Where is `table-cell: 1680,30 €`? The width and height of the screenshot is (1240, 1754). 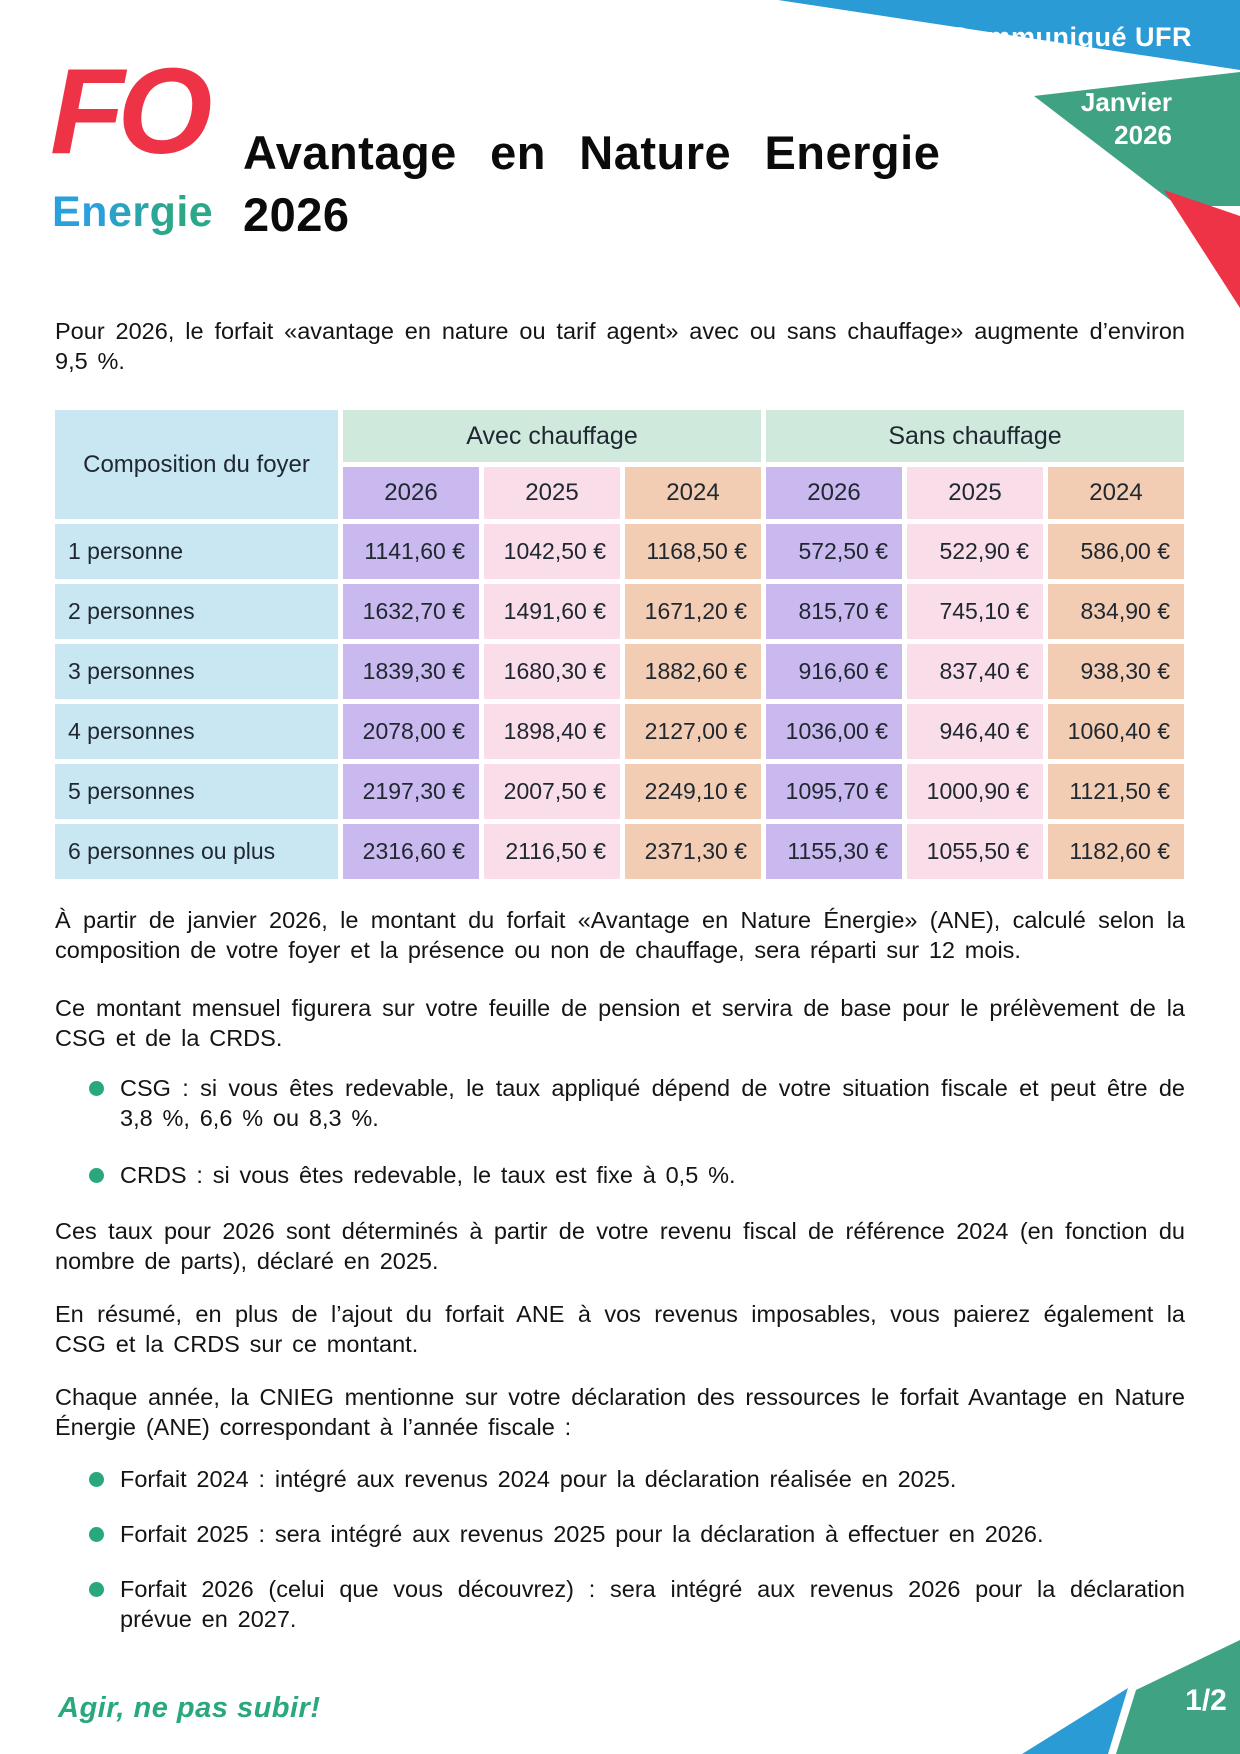 table-cell: 1680,30 € is located at coordinates (552, 671).